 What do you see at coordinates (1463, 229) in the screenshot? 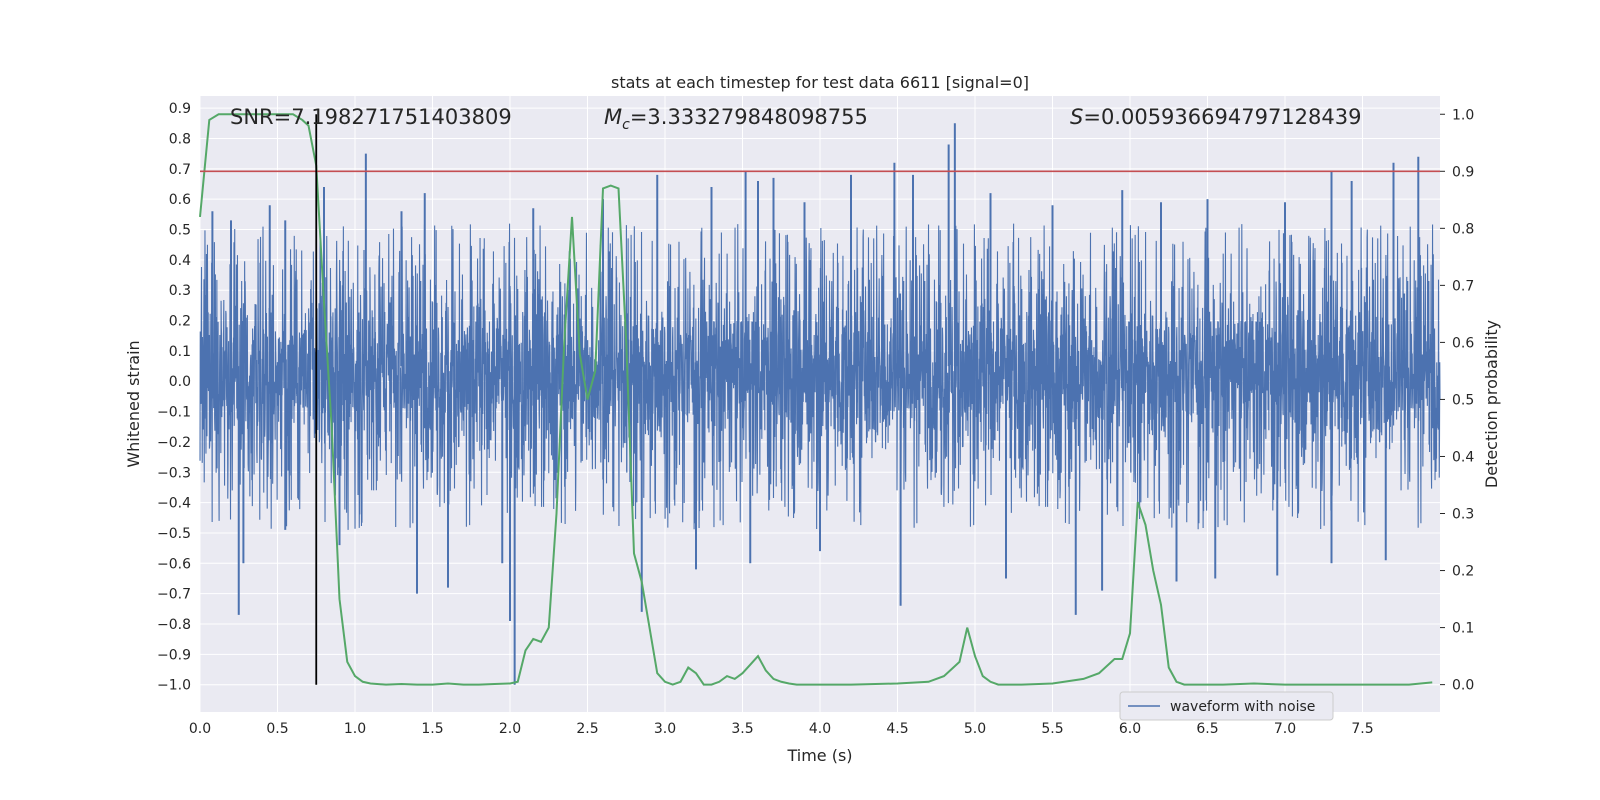
I see `y-right-tick-label: 0.8` at bounding box center [1463, 229].